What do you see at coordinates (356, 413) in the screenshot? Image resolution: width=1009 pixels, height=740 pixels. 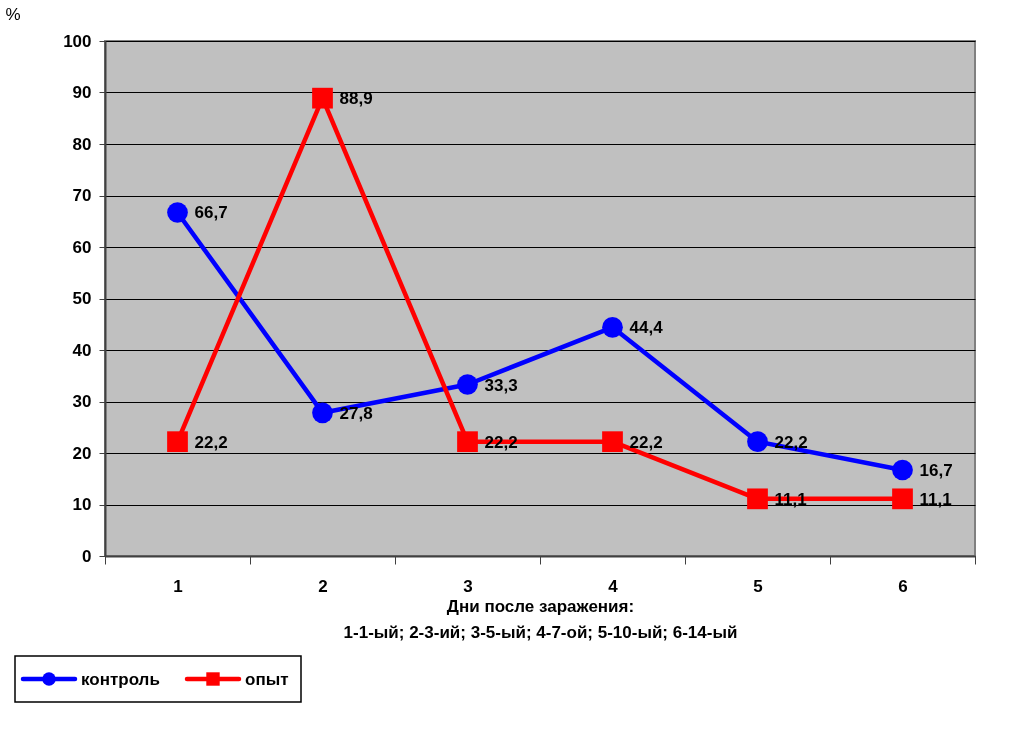 I see `data-label: 27,8` at bounding box center [356, 413].